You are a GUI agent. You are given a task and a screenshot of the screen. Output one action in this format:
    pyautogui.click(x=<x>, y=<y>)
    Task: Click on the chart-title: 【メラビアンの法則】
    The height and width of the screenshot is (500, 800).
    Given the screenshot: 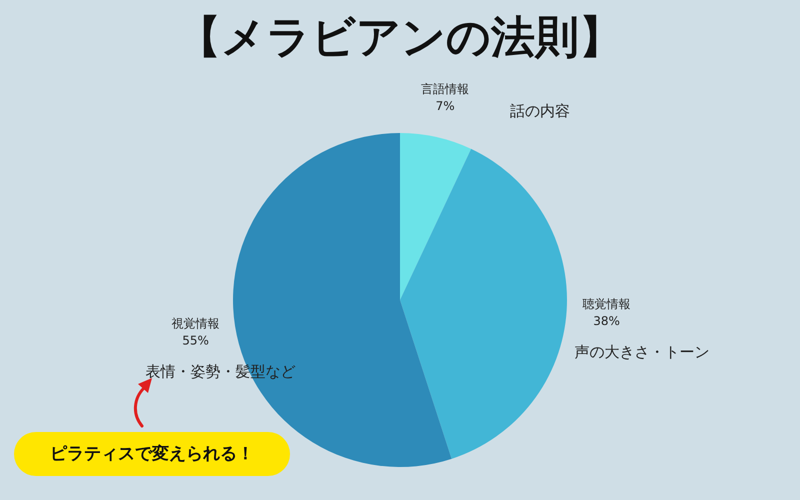 What is the action you would take?
    pyautogui.click(x=400, y=38)
    